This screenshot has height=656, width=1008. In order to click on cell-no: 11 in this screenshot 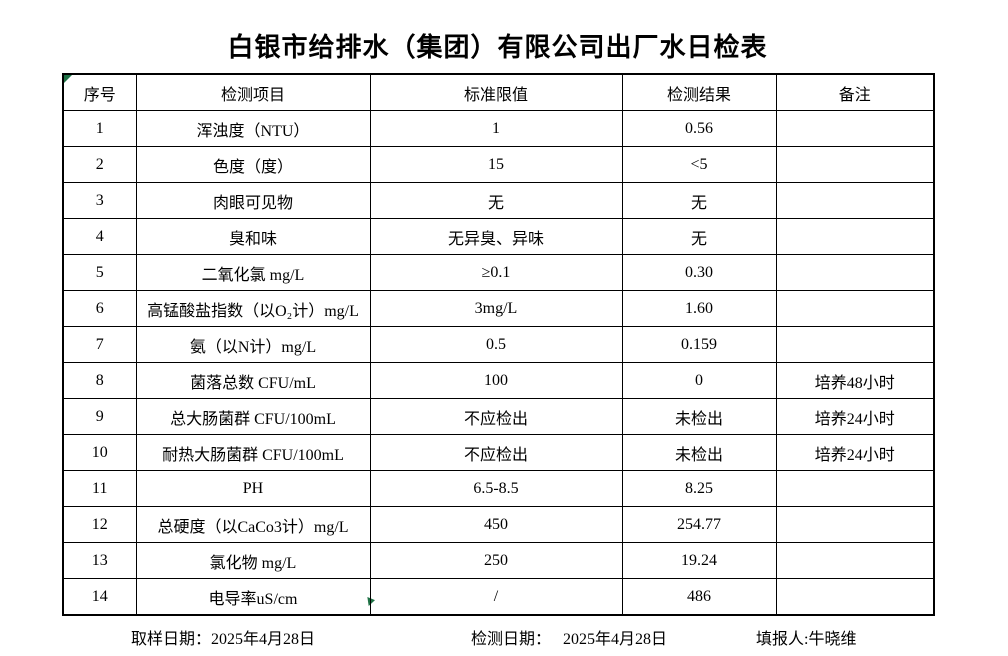, I will do `click(99, 488)`.